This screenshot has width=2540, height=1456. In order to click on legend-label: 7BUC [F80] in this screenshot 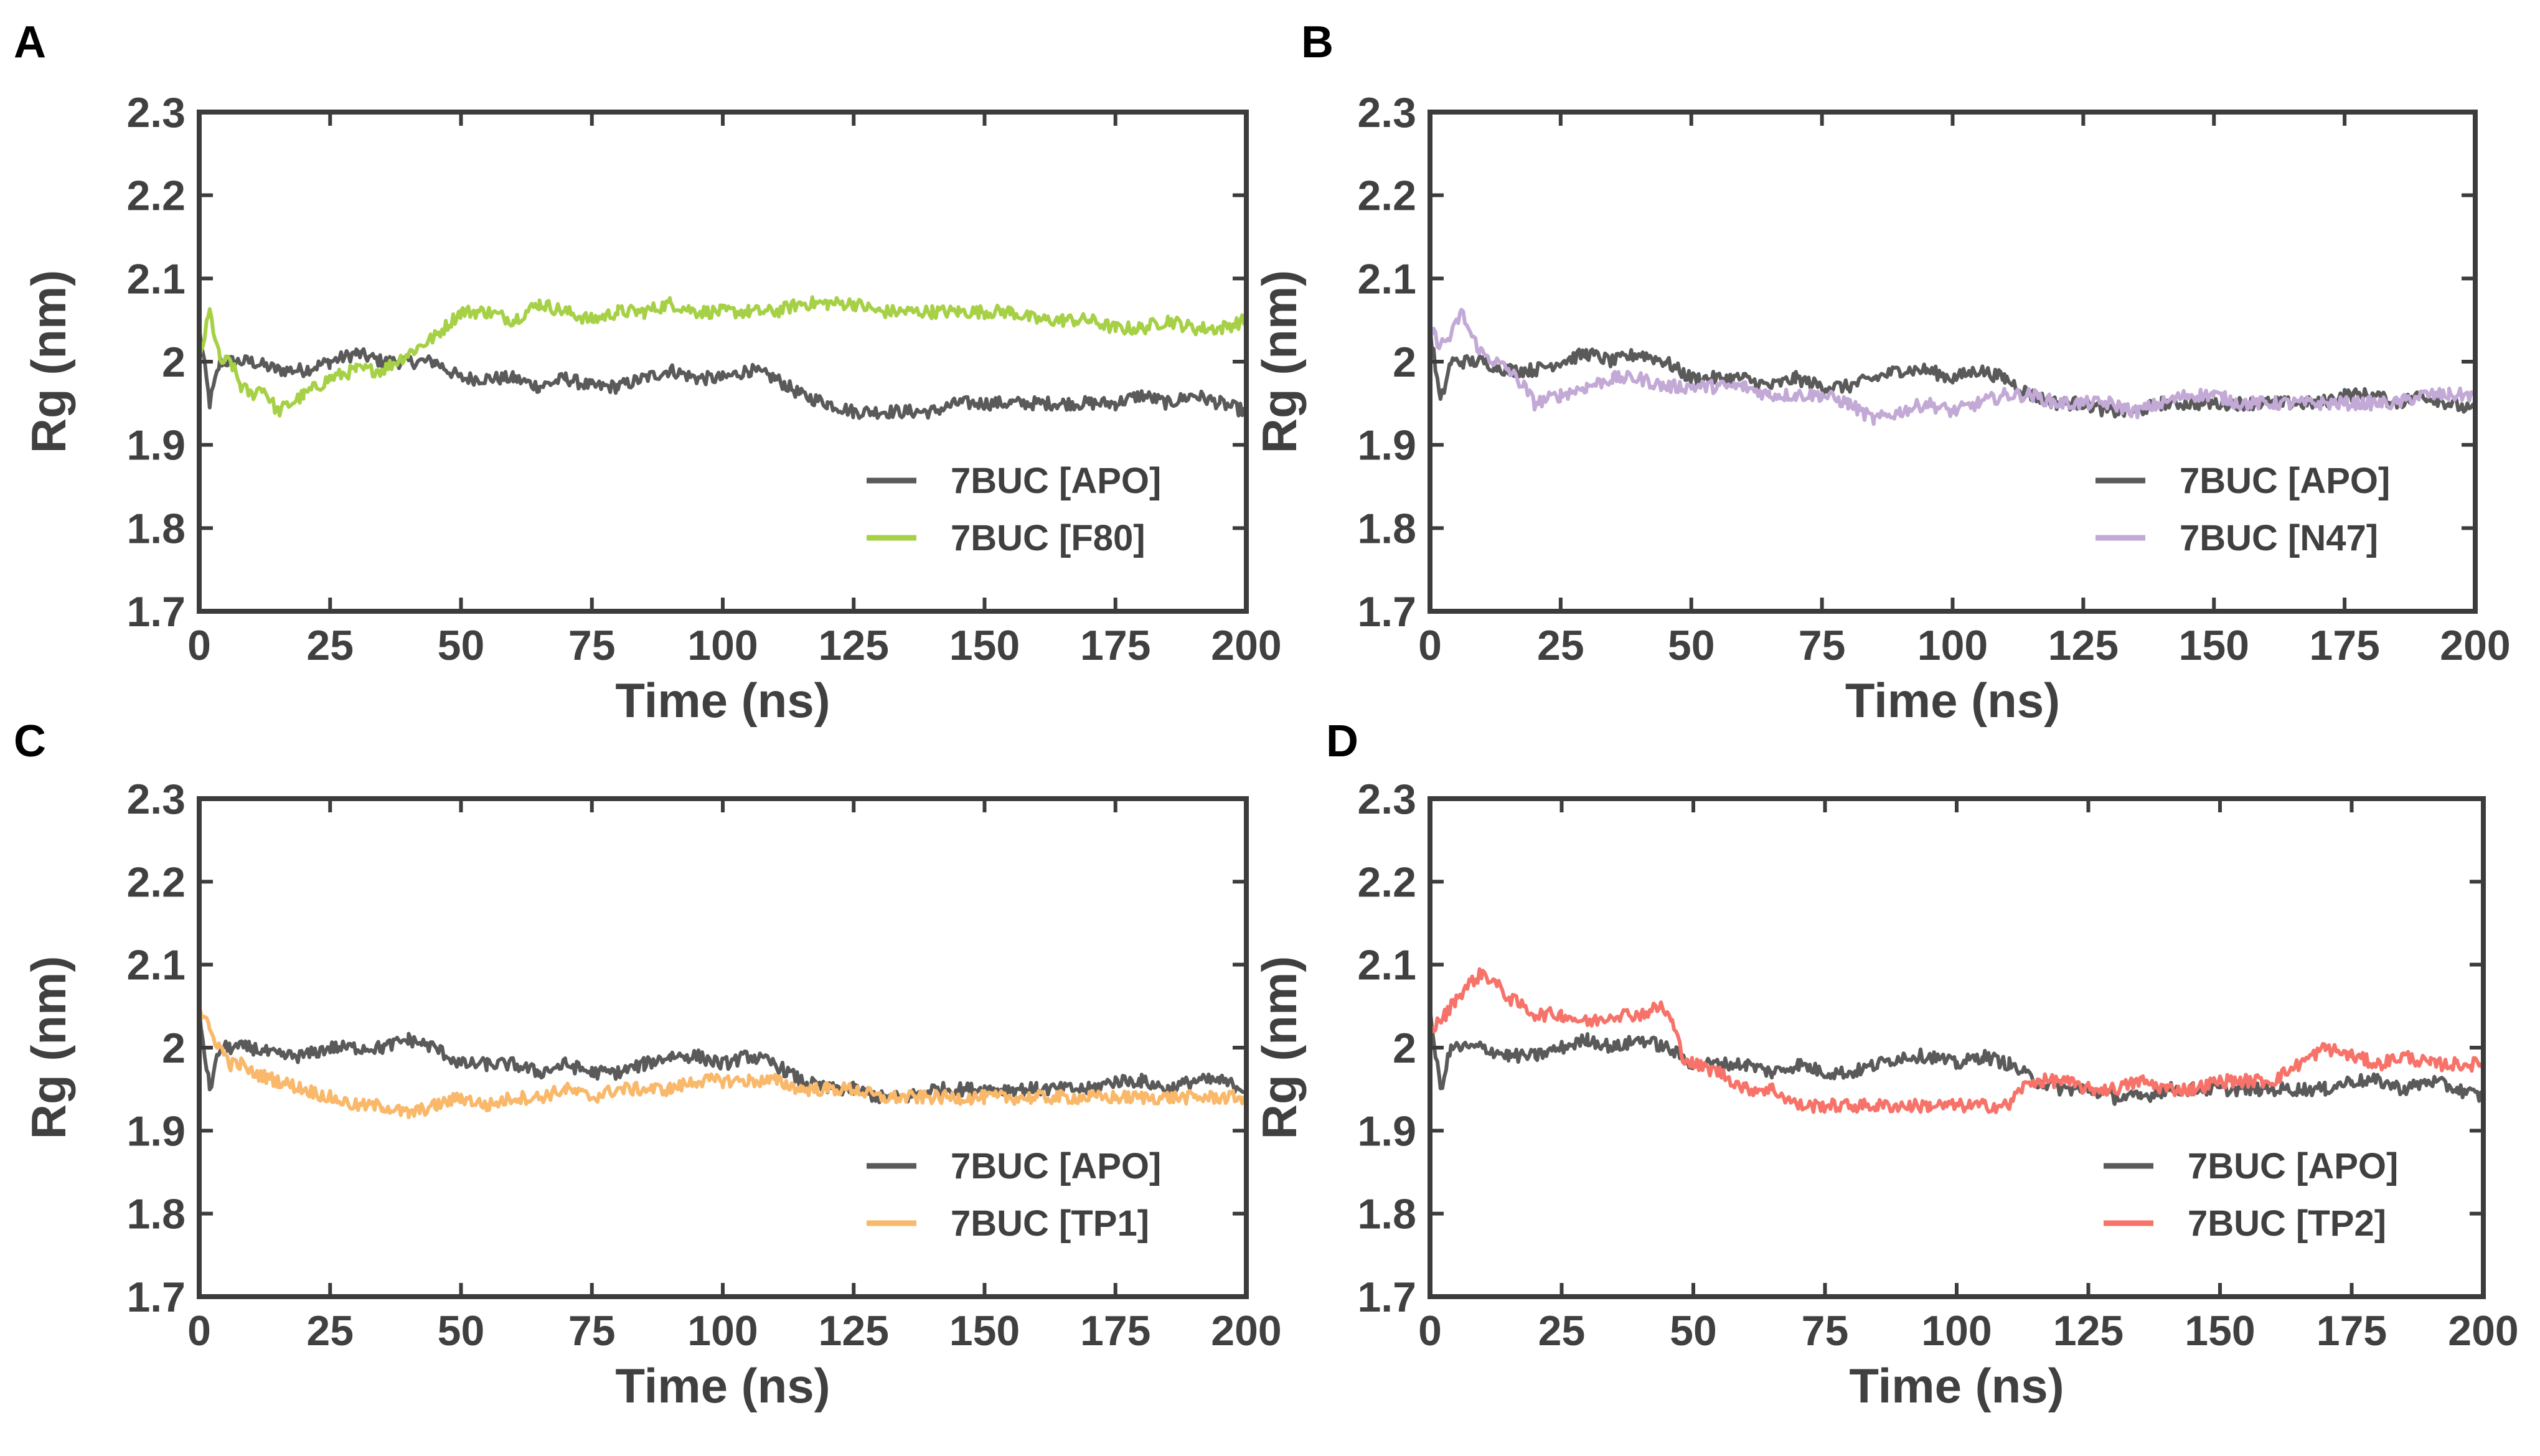, I will do `click(1048, 538)`.